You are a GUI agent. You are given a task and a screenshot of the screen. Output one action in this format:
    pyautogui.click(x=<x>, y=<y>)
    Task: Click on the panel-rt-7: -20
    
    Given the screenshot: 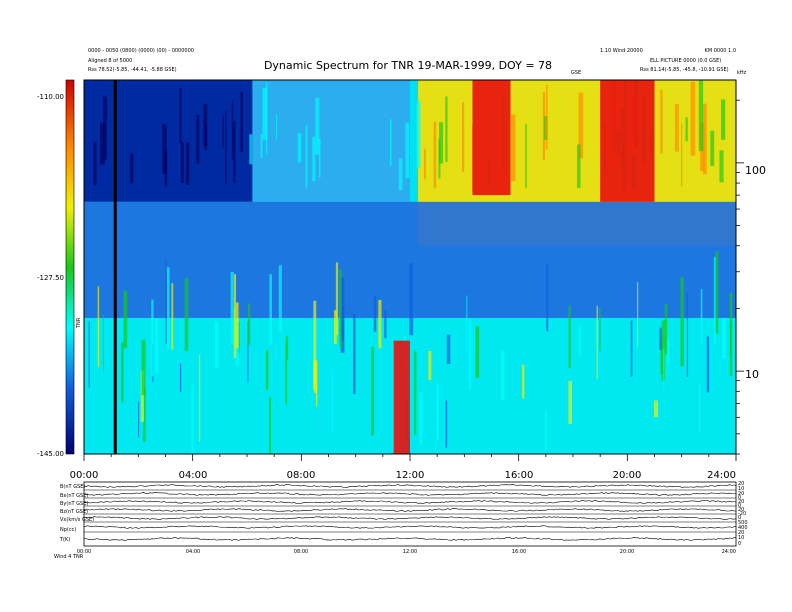 What is the action you would take?
    pyautogui.click(x=742, y=514)
    